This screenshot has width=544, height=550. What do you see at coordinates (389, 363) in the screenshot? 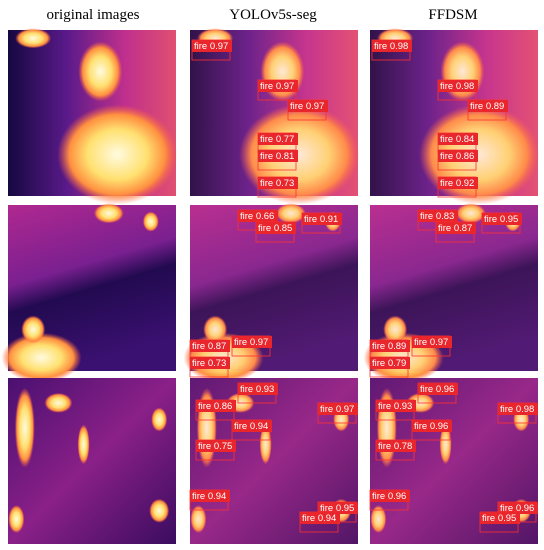
I see `detection-label: fire 0.79` at bounding box center [389, 363].